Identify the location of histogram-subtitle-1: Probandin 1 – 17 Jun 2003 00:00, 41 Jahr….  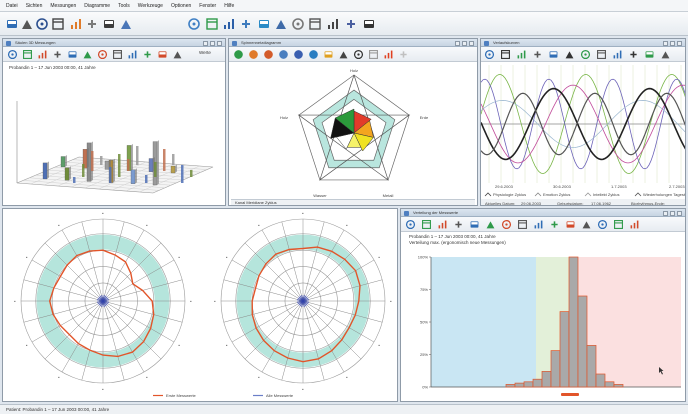
(452, 236).